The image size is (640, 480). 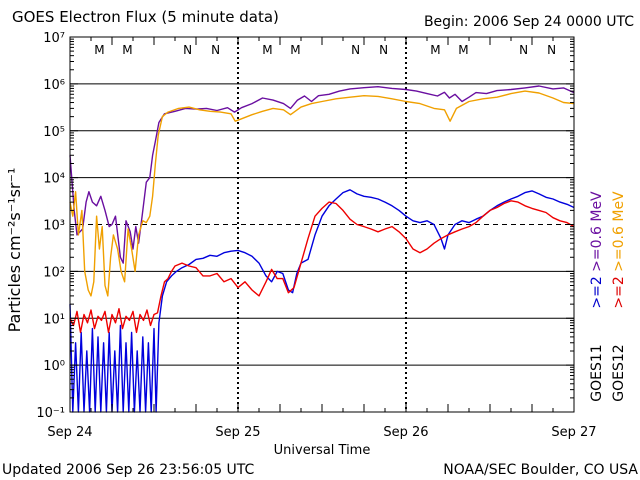 What do you see at coordinates (322, 450) in the screenshot?
I see `x-axis-label: Universal Time` at bounding box center [322, 450].